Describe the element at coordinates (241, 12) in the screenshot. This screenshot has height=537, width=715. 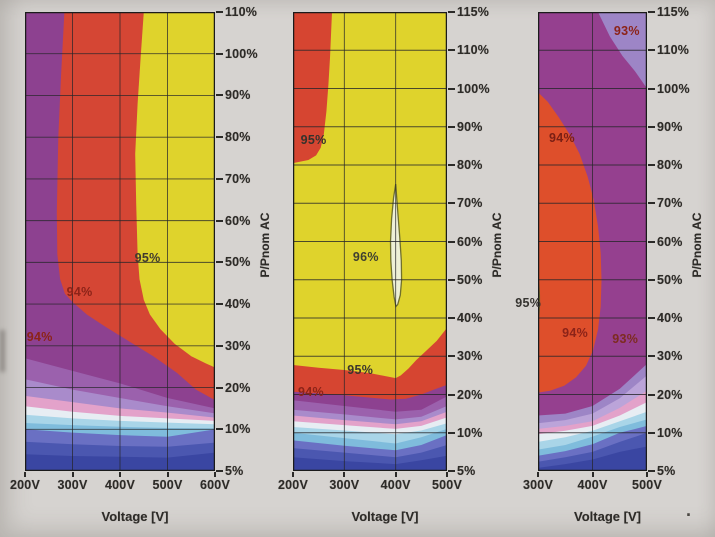
I see `y-tick-label: 110%` at that location.